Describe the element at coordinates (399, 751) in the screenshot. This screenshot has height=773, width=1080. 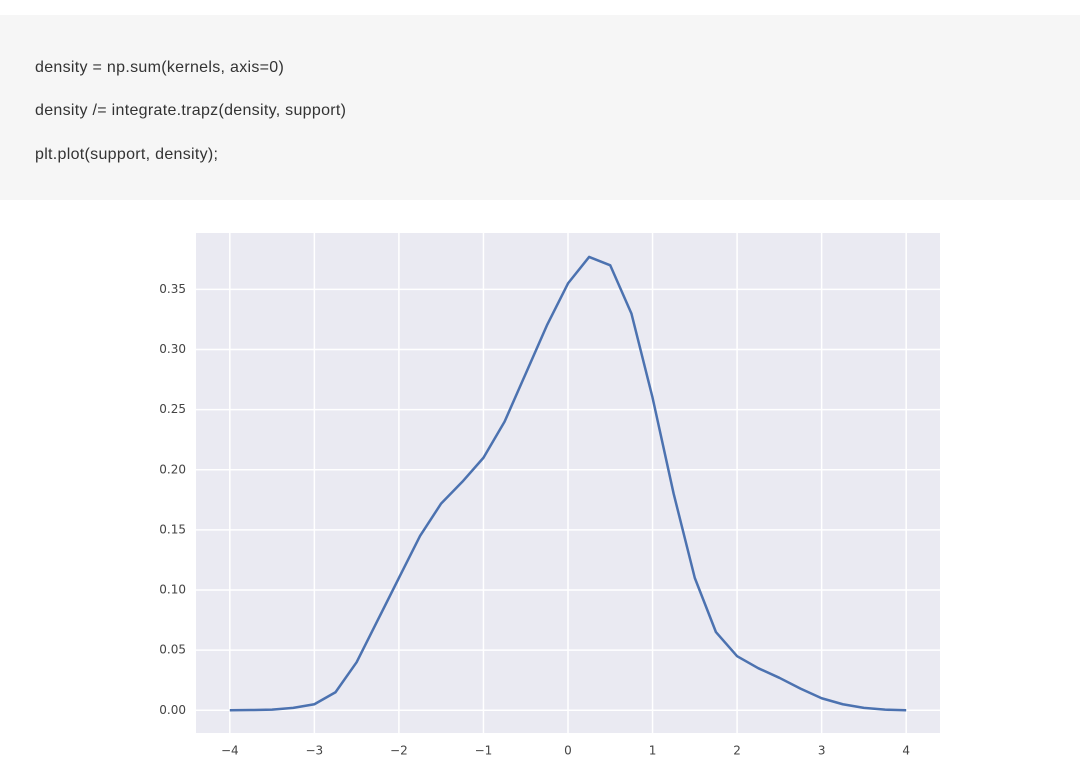
I see `x-tick-label: −2` at that location.